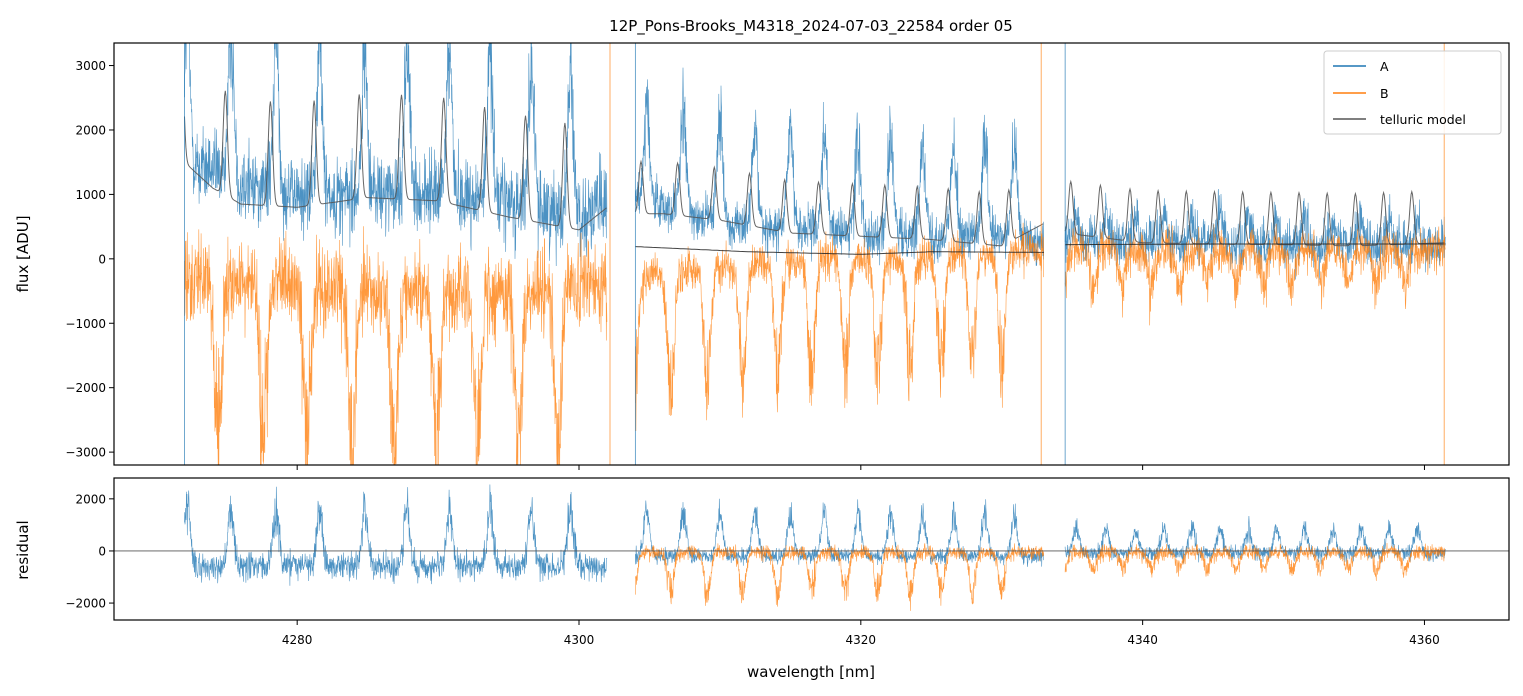 Image resolution: width=1523 pixels, height=696 pixels. What do you see at coordinates (90, 499) in the screenshot?
I see `bottom-y-tick-label: 2000` at bounding box center [90, 499].